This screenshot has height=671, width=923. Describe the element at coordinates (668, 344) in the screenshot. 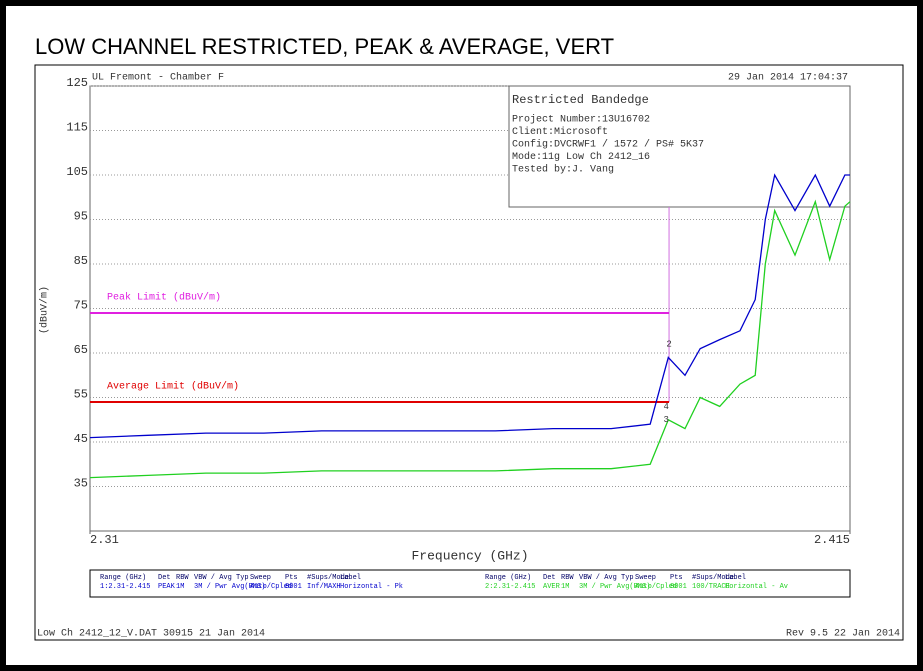

I see `marker-label: 2` at that location.